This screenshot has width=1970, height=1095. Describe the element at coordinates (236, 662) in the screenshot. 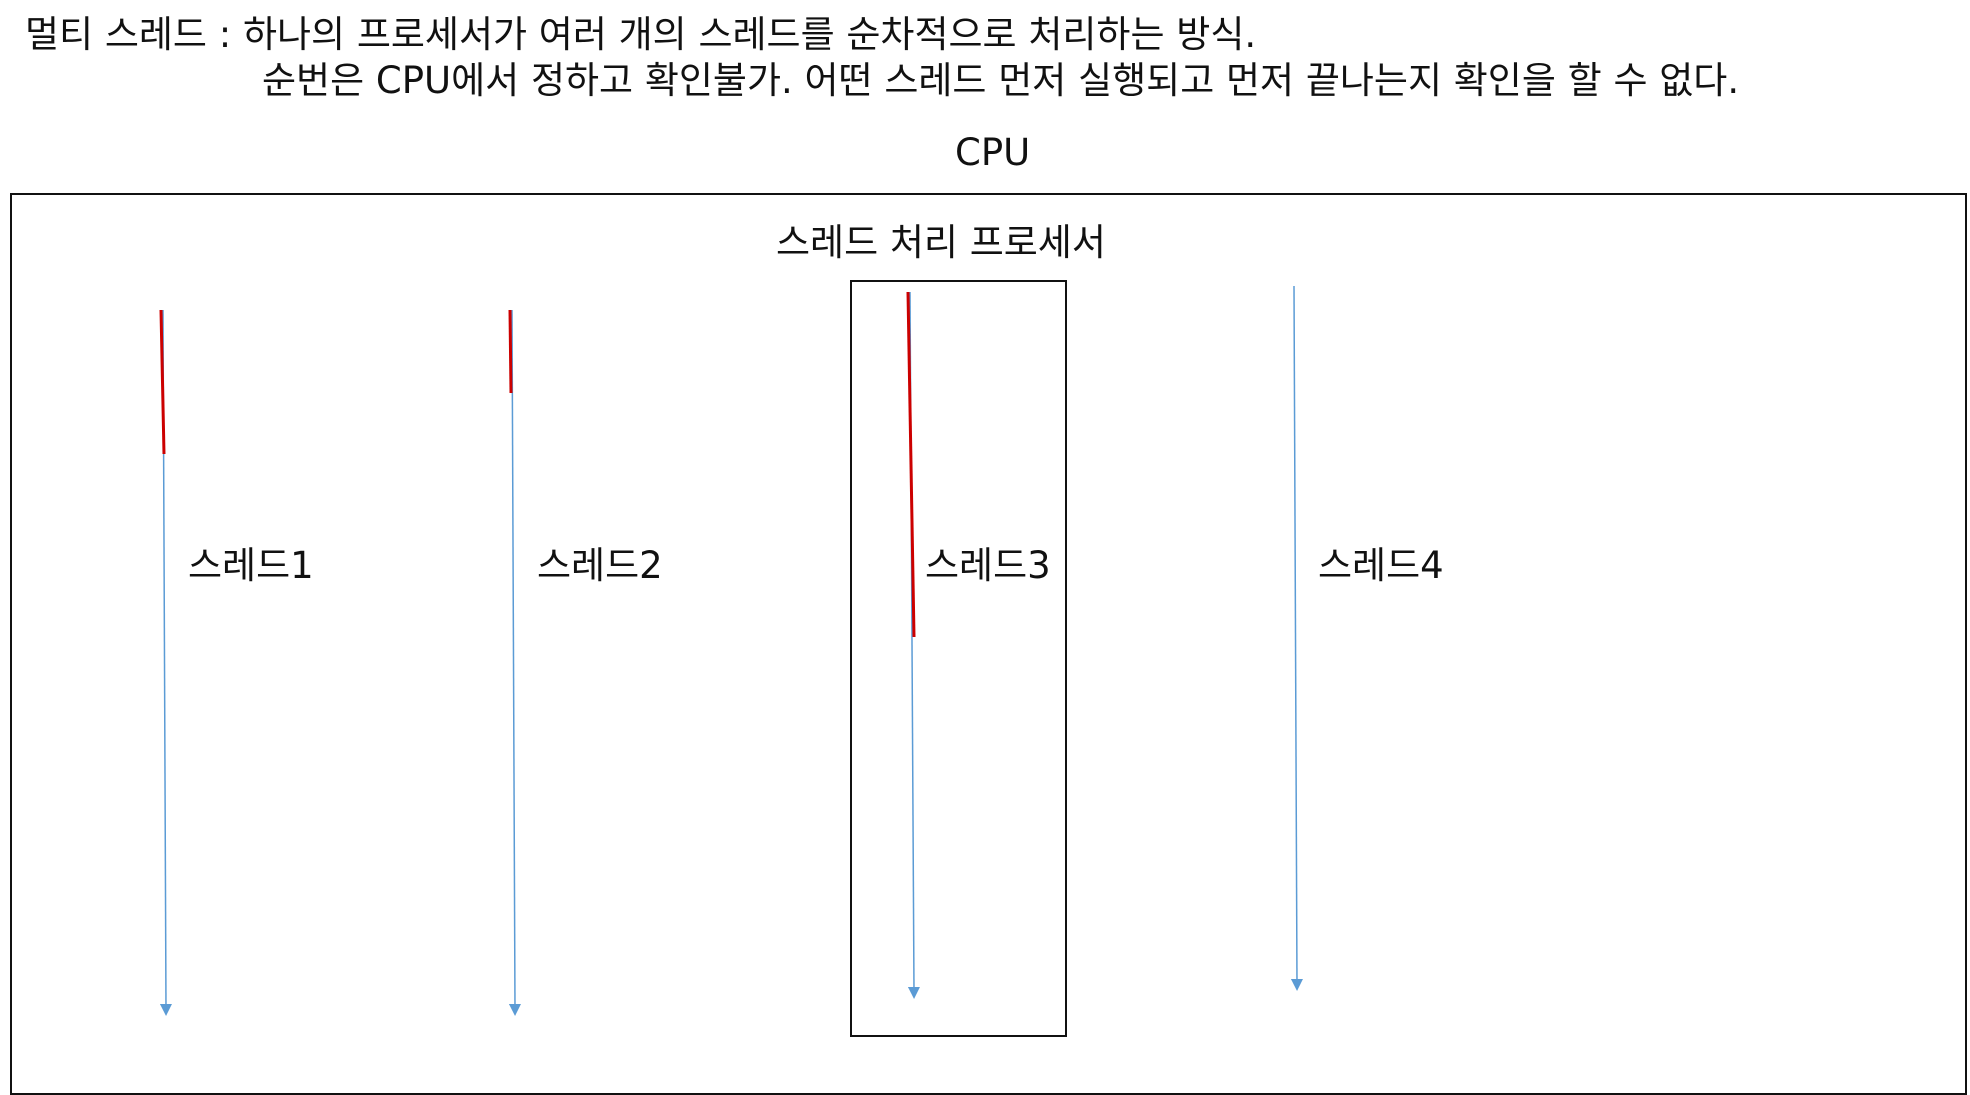

I see `thread-1: 스레드1` at that location.